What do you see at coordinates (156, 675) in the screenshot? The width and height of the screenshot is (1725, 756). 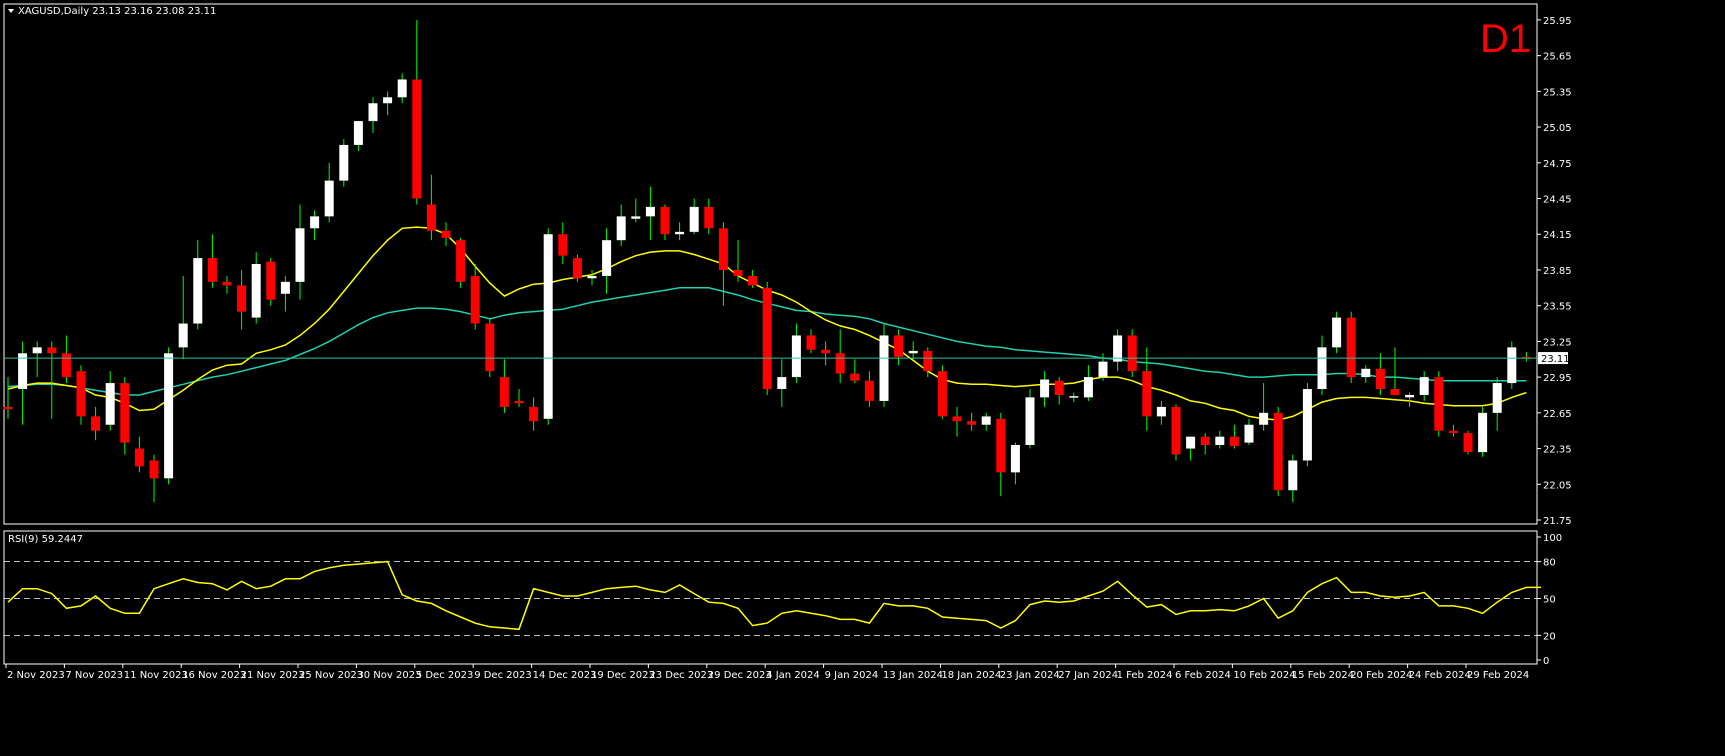 I see `date-tick-label: 11 Nov 2023` at bounding box center [156, 675].